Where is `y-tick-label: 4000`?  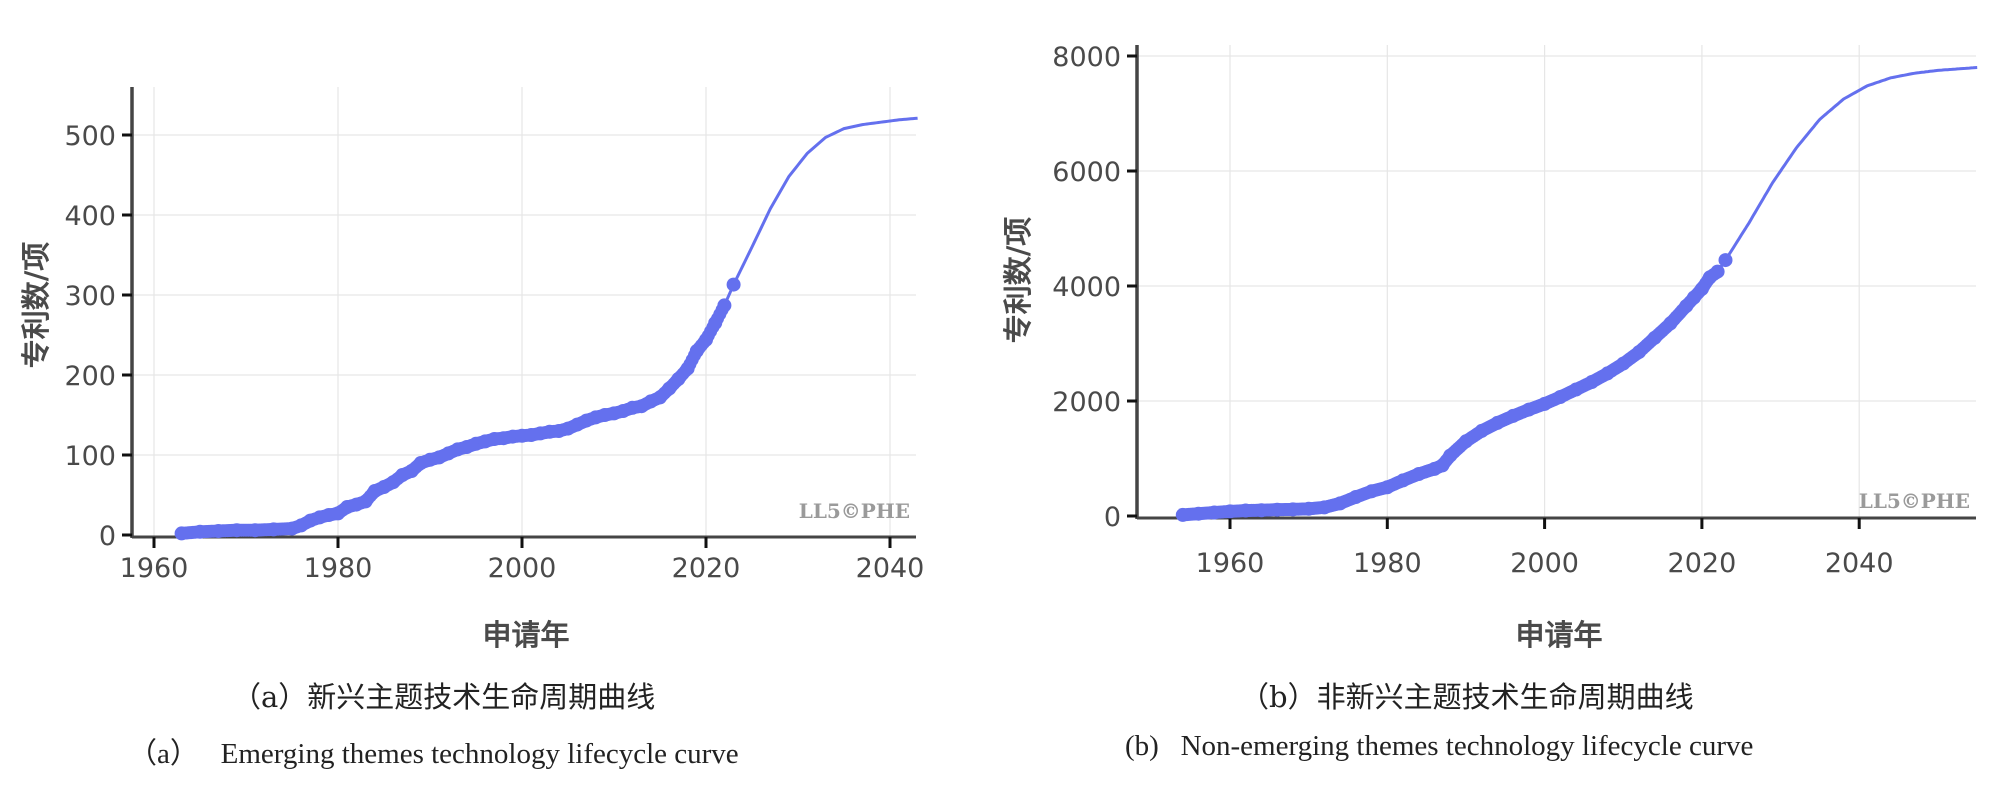 y-tick-label: 4000 is located at coordinates (1086, 287).